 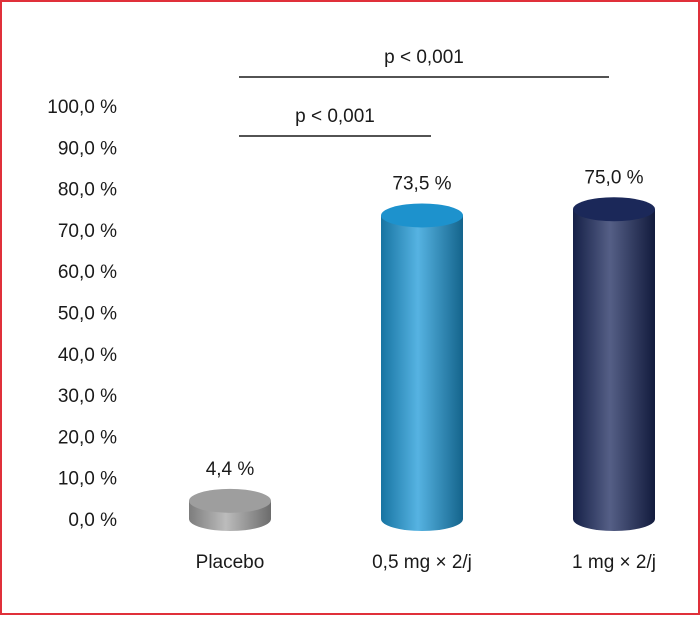 What do you see at coordinates (613, 177) in the screenshot?
I see `value-label: 75,0 %` at bounding box center [613, 177].